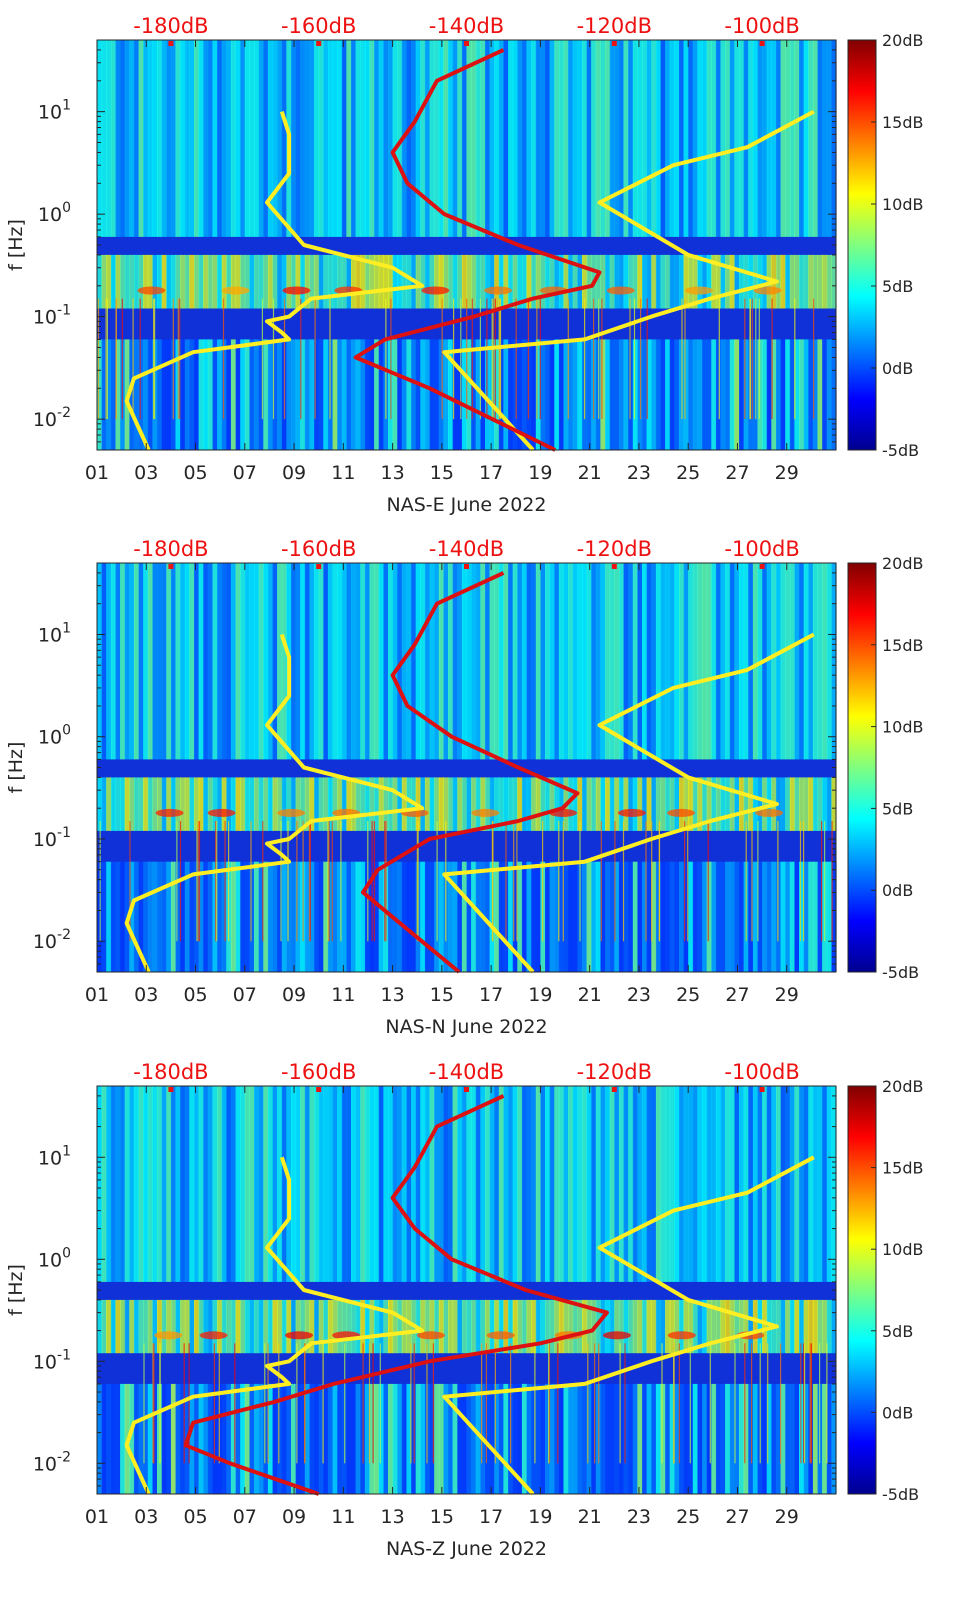  I want to click on x-tick-label: 19, so click(540, 1517).